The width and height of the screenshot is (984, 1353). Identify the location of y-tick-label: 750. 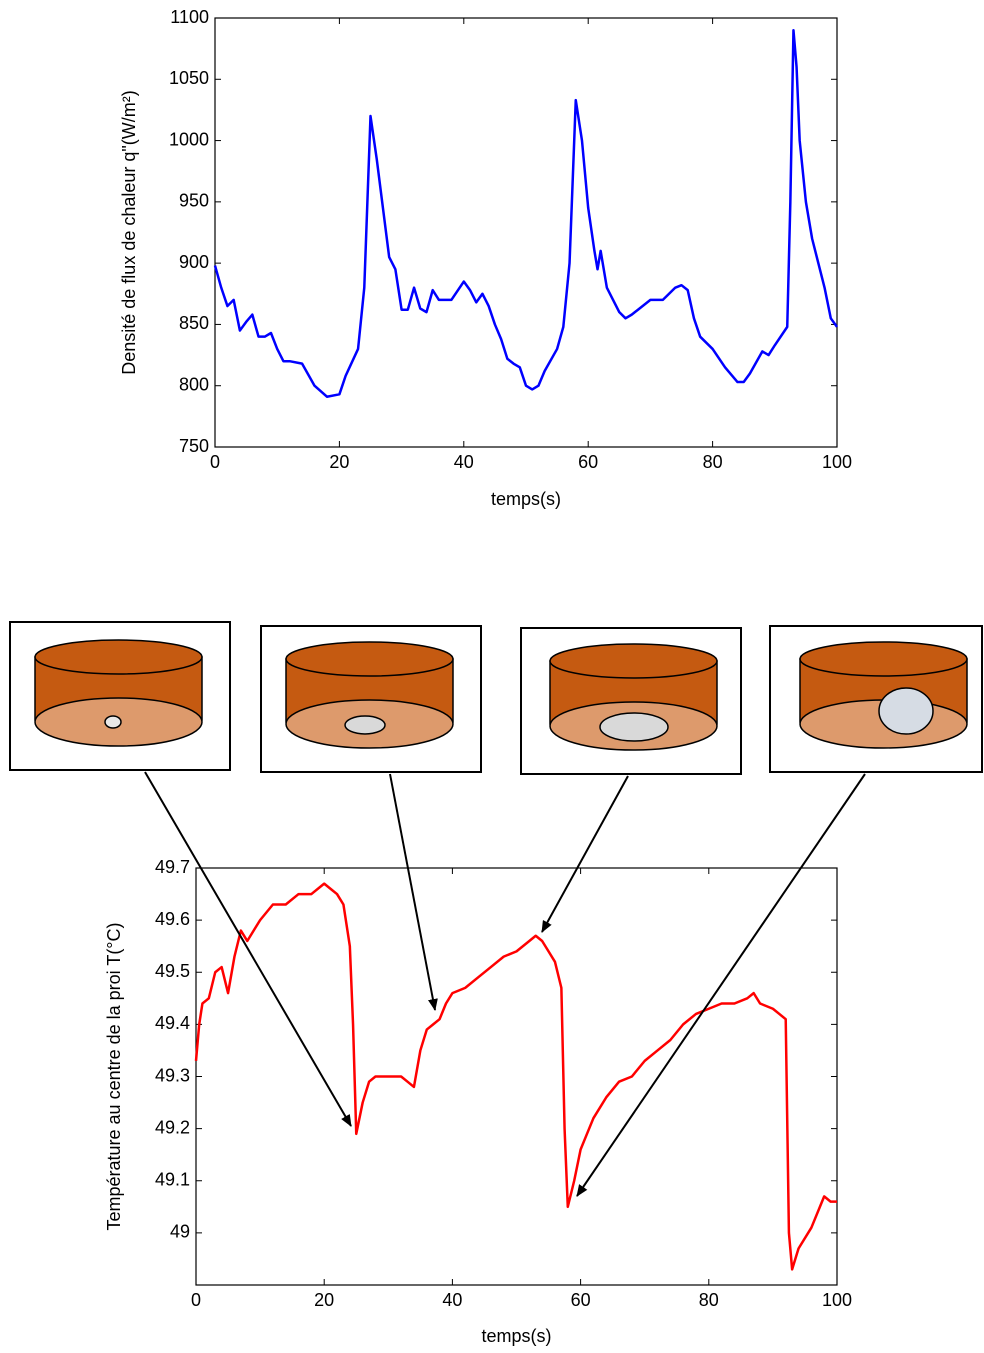
(194, 446).